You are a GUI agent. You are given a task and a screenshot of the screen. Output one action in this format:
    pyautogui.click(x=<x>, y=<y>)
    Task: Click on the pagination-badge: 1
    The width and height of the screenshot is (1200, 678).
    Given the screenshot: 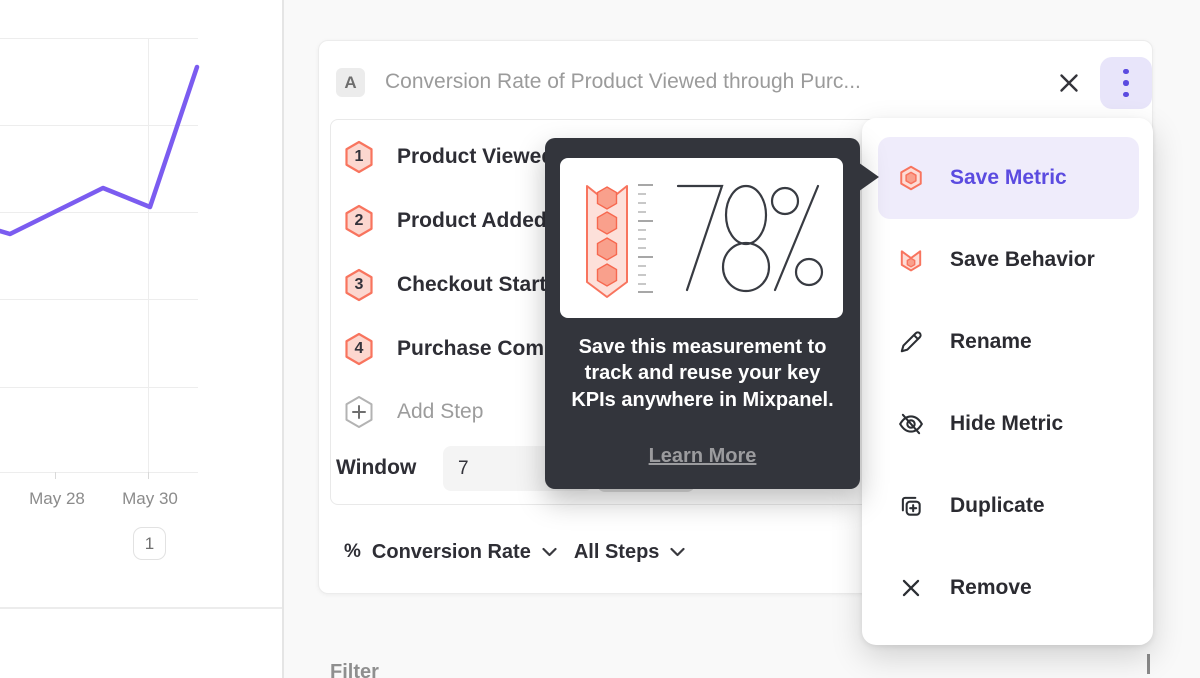 What is the action you would take?
    pyautogui.click(x=149, y=543)
    